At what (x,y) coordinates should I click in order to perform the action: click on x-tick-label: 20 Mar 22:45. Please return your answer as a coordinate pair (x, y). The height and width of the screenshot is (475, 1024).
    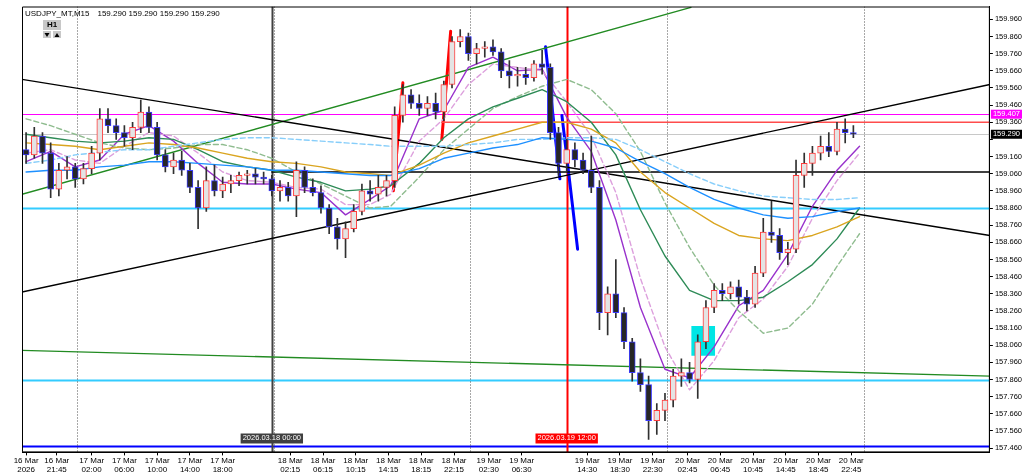
    Looking at the image, I should click on (851, 465).